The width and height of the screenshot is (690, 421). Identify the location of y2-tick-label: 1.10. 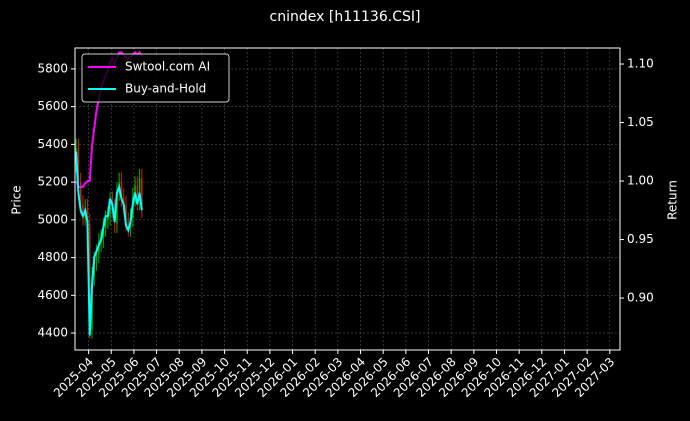
(640, 64).